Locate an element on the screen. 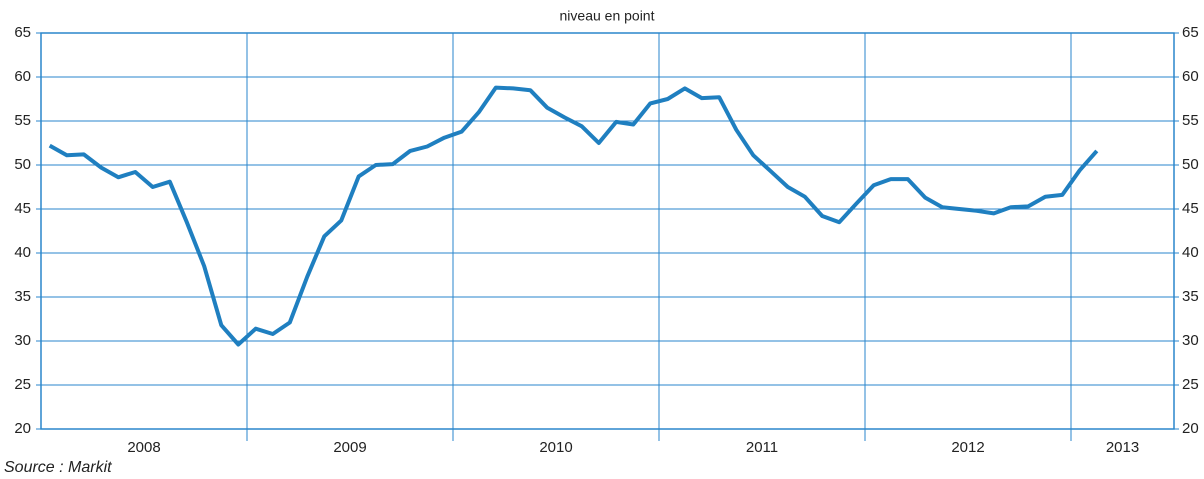 This screenshot has height=479, width=1204. source: Source : Markit is located at coordinates (58, 467).